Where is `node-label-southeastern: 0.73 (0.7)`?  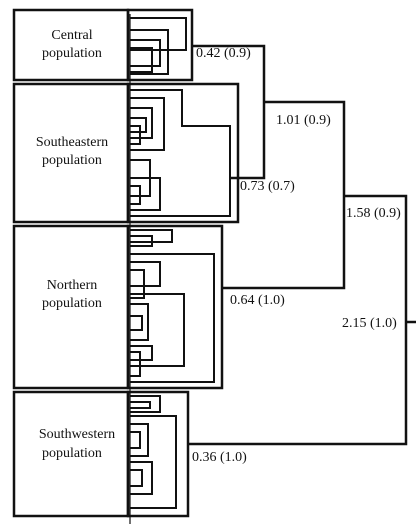 node-label-southeastern: 0.73 (0.7) is located at coordinates (267, 186).